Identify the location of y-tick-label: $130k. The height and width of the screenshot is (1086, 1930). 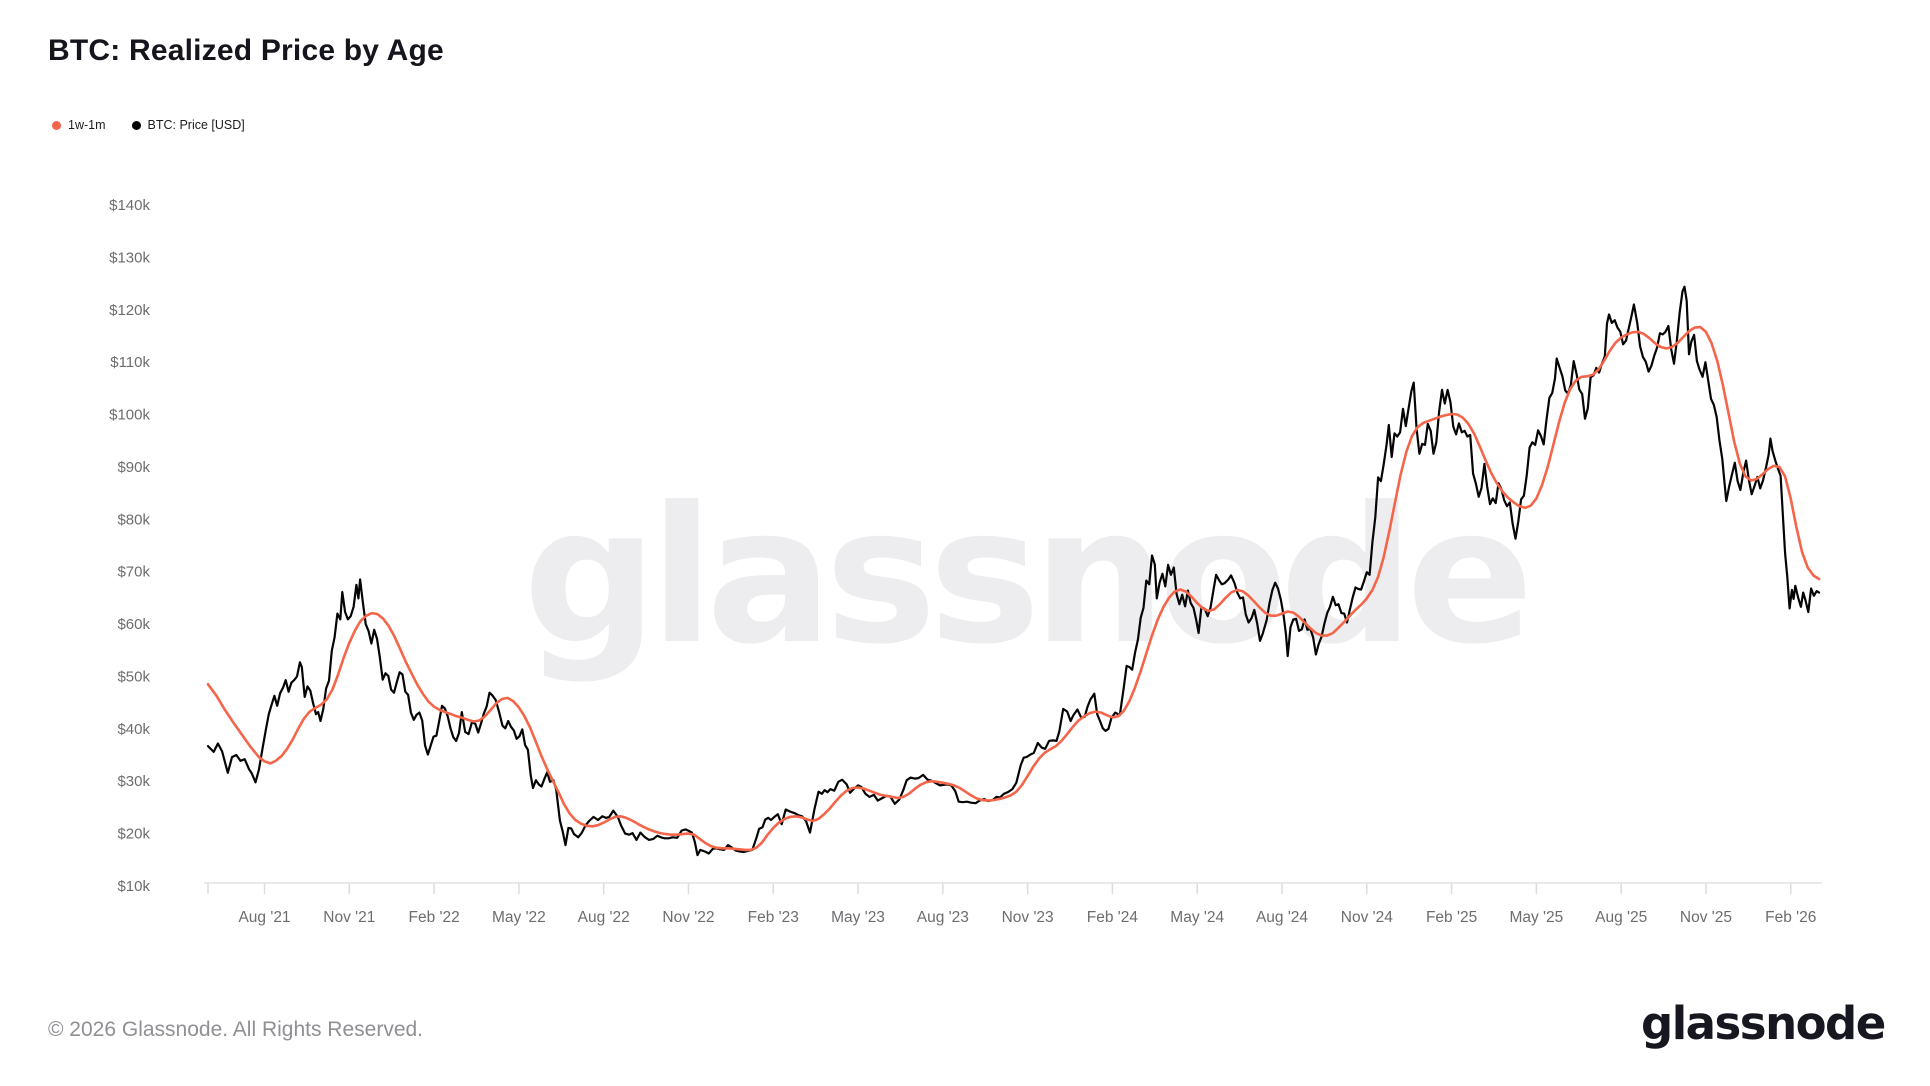
(129, 257).